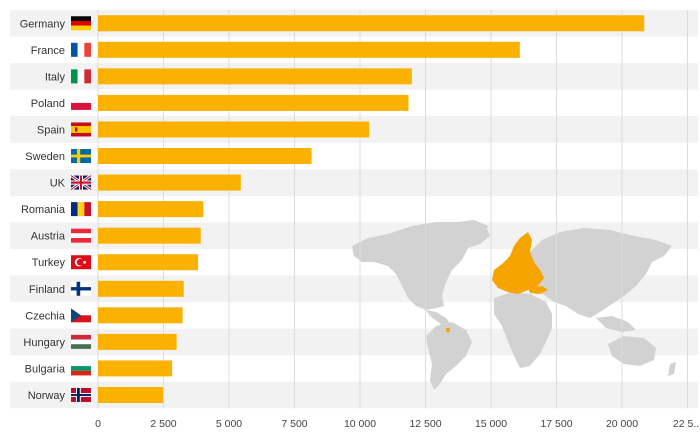 This screenshot has height=433, width=700. What do you see at coordinates (255, 76) in the screenshot?
I see `bar-italy` at bounding box center [255, 76].